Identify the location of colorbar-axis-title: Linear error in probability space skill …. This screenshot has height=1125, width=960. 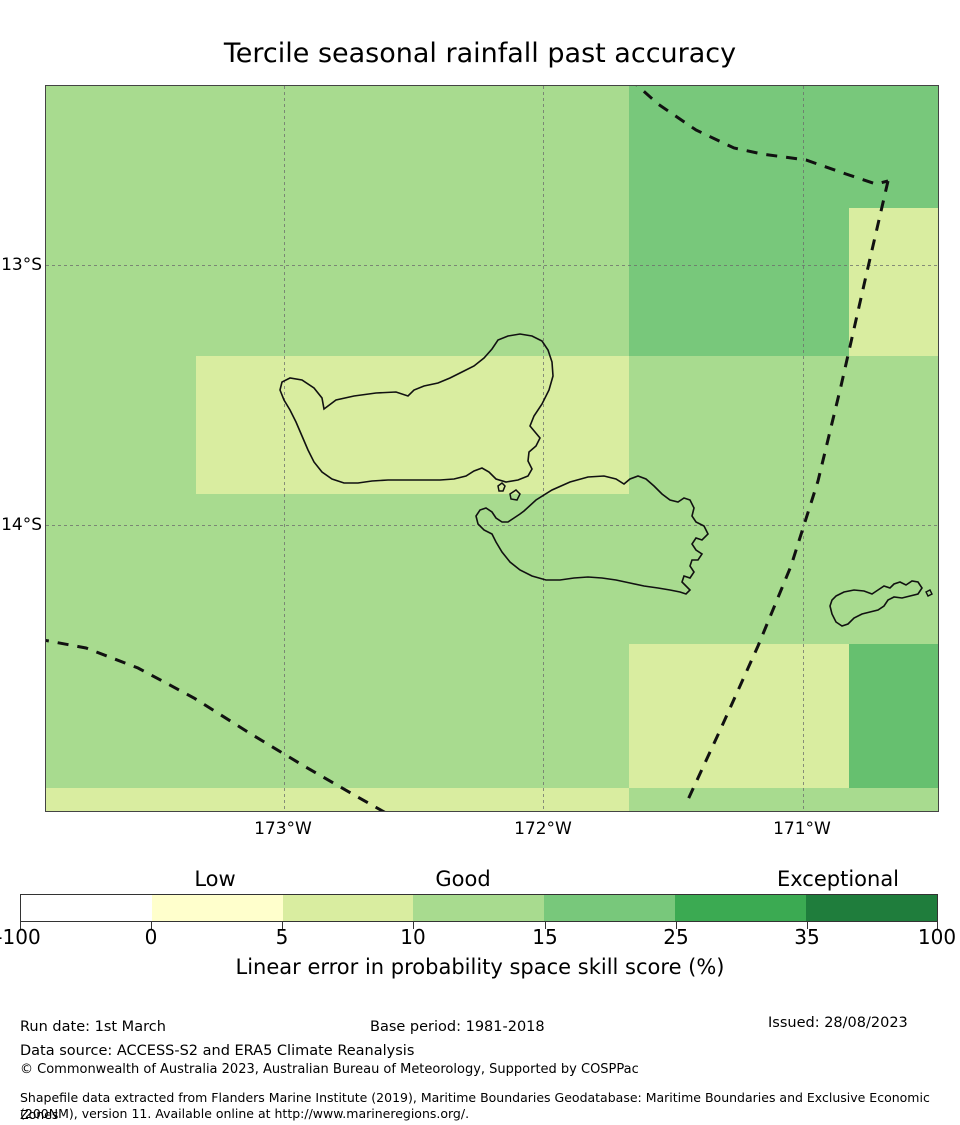
(480, 967).